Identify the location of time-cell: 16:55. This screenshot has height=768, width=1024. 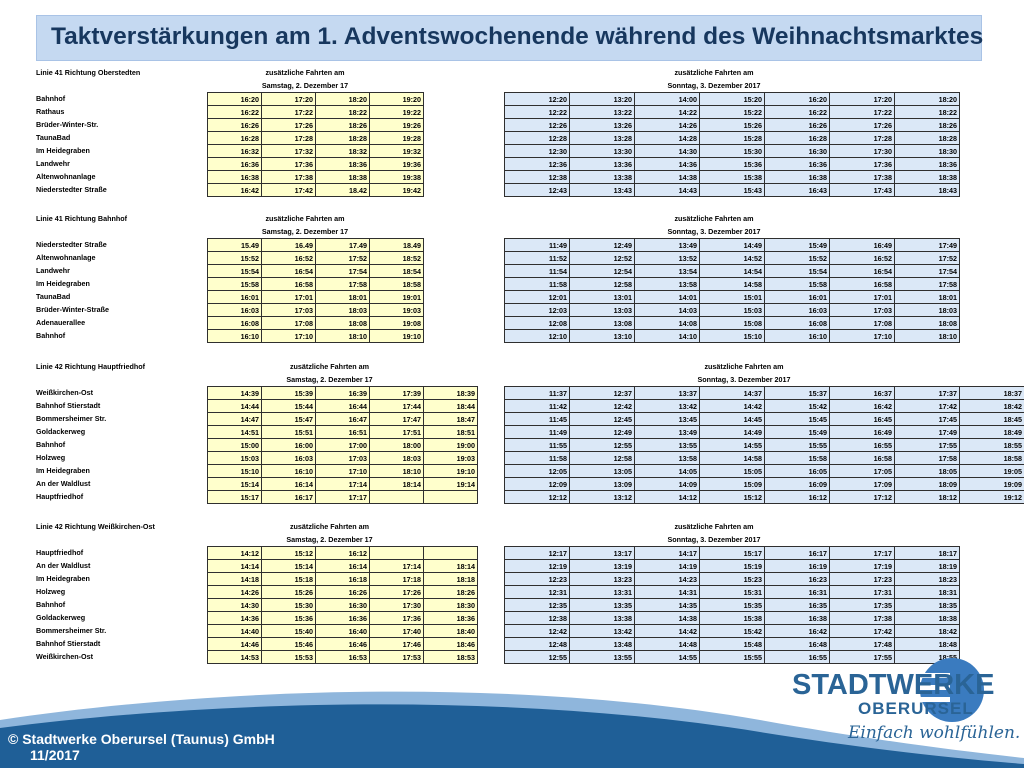
(862, 445).